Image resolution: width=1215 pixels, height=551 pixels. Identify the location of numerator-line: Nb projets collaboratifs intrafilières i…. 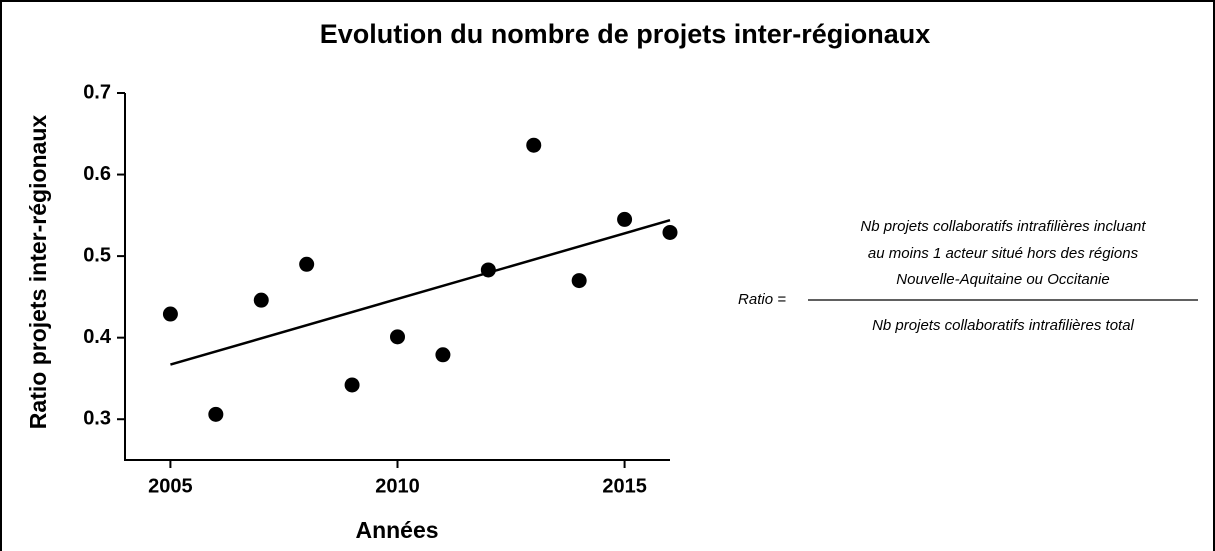
(1003, 226).